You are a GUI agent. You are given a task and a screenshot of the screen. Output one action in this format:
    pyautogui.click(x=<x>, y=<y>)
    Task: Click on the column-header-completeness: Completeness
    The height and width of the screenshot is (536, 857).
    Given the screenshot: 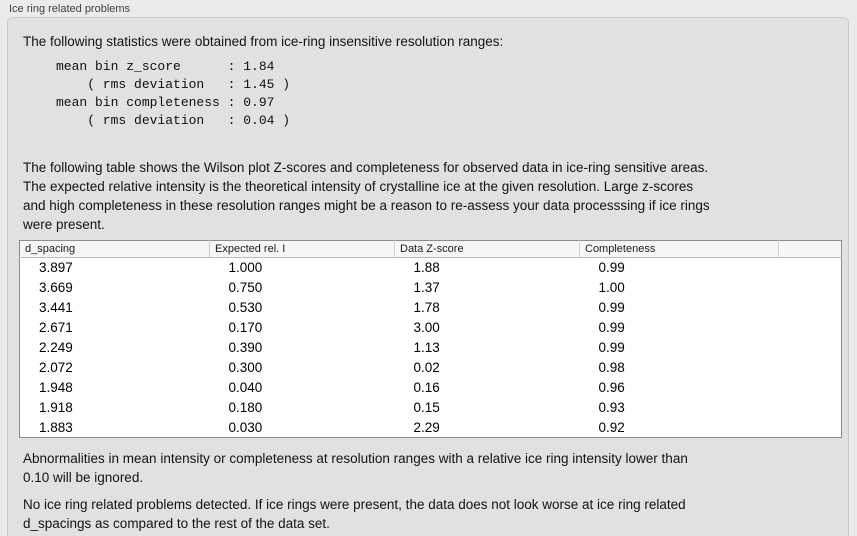 What is the action you would take?
    pyautogui.click(x=679, y=249)
    